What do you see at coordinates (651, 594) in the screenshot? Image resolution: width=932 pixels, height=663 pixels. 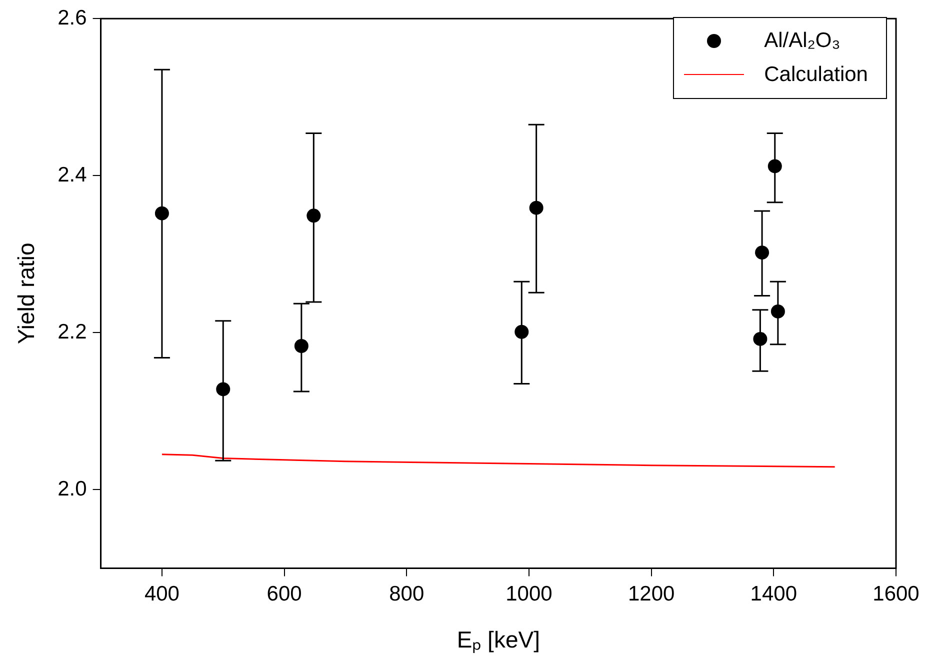 I see `x-tick-label: 1200` at bounding box center [651, 594].